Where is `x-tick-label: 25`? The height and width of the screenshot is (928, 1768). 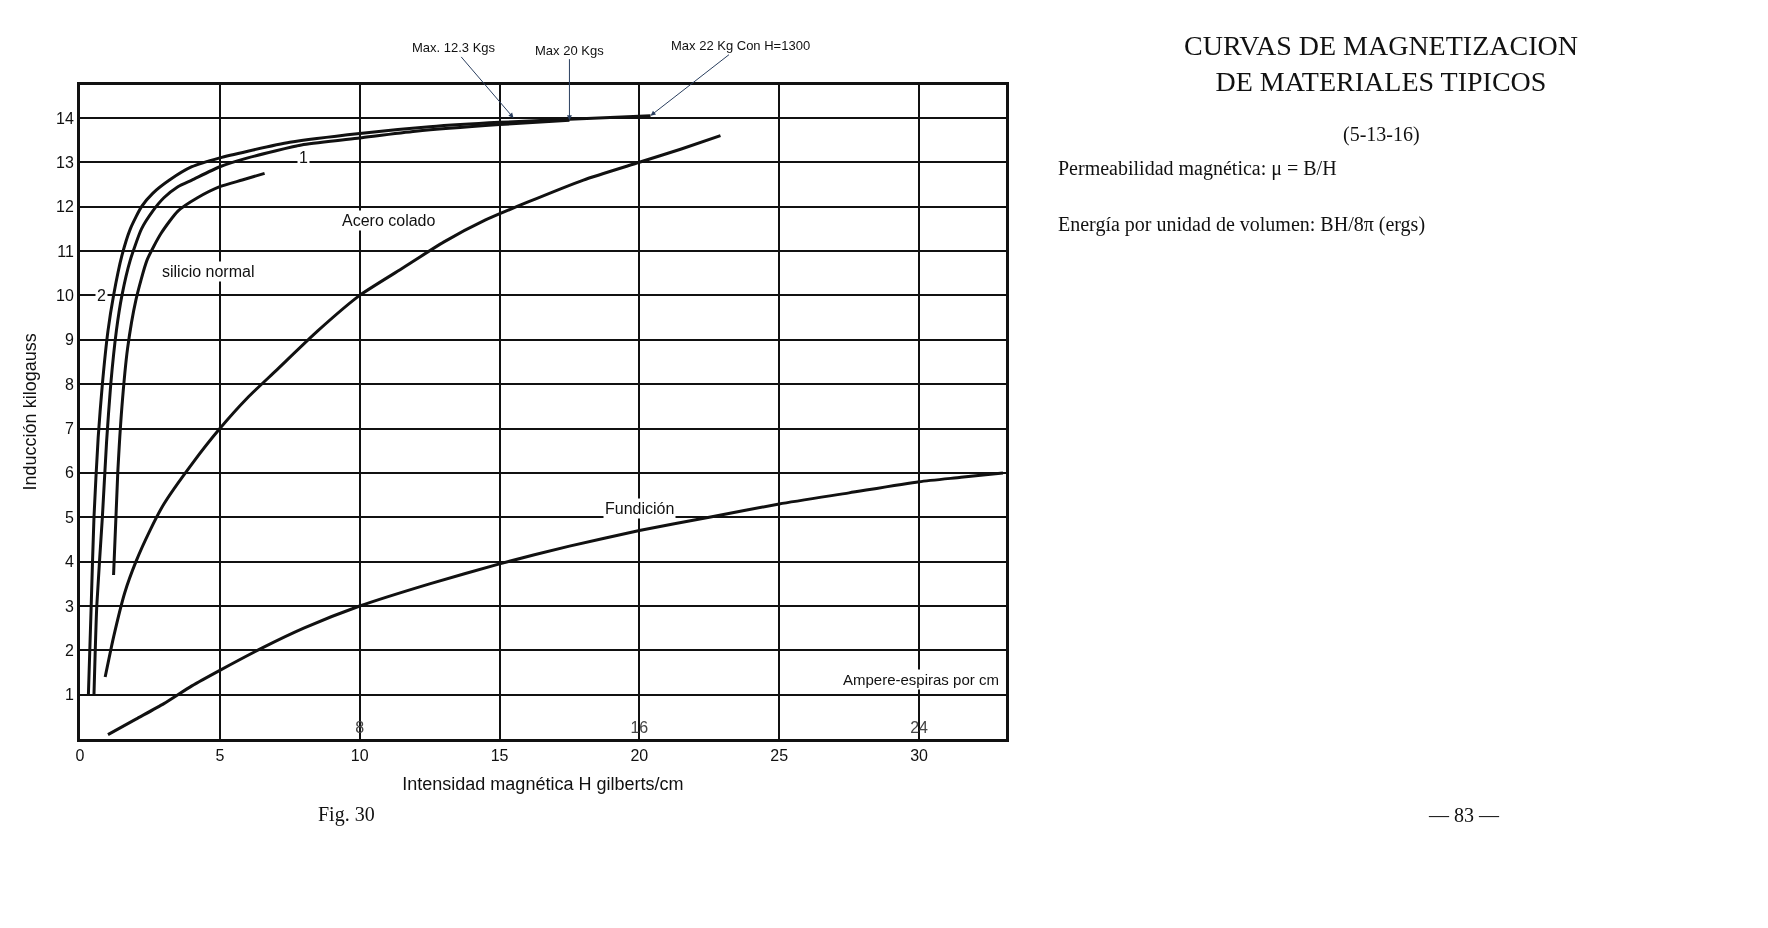 x-tick-label: 25 is located at coordinates (779, 756).